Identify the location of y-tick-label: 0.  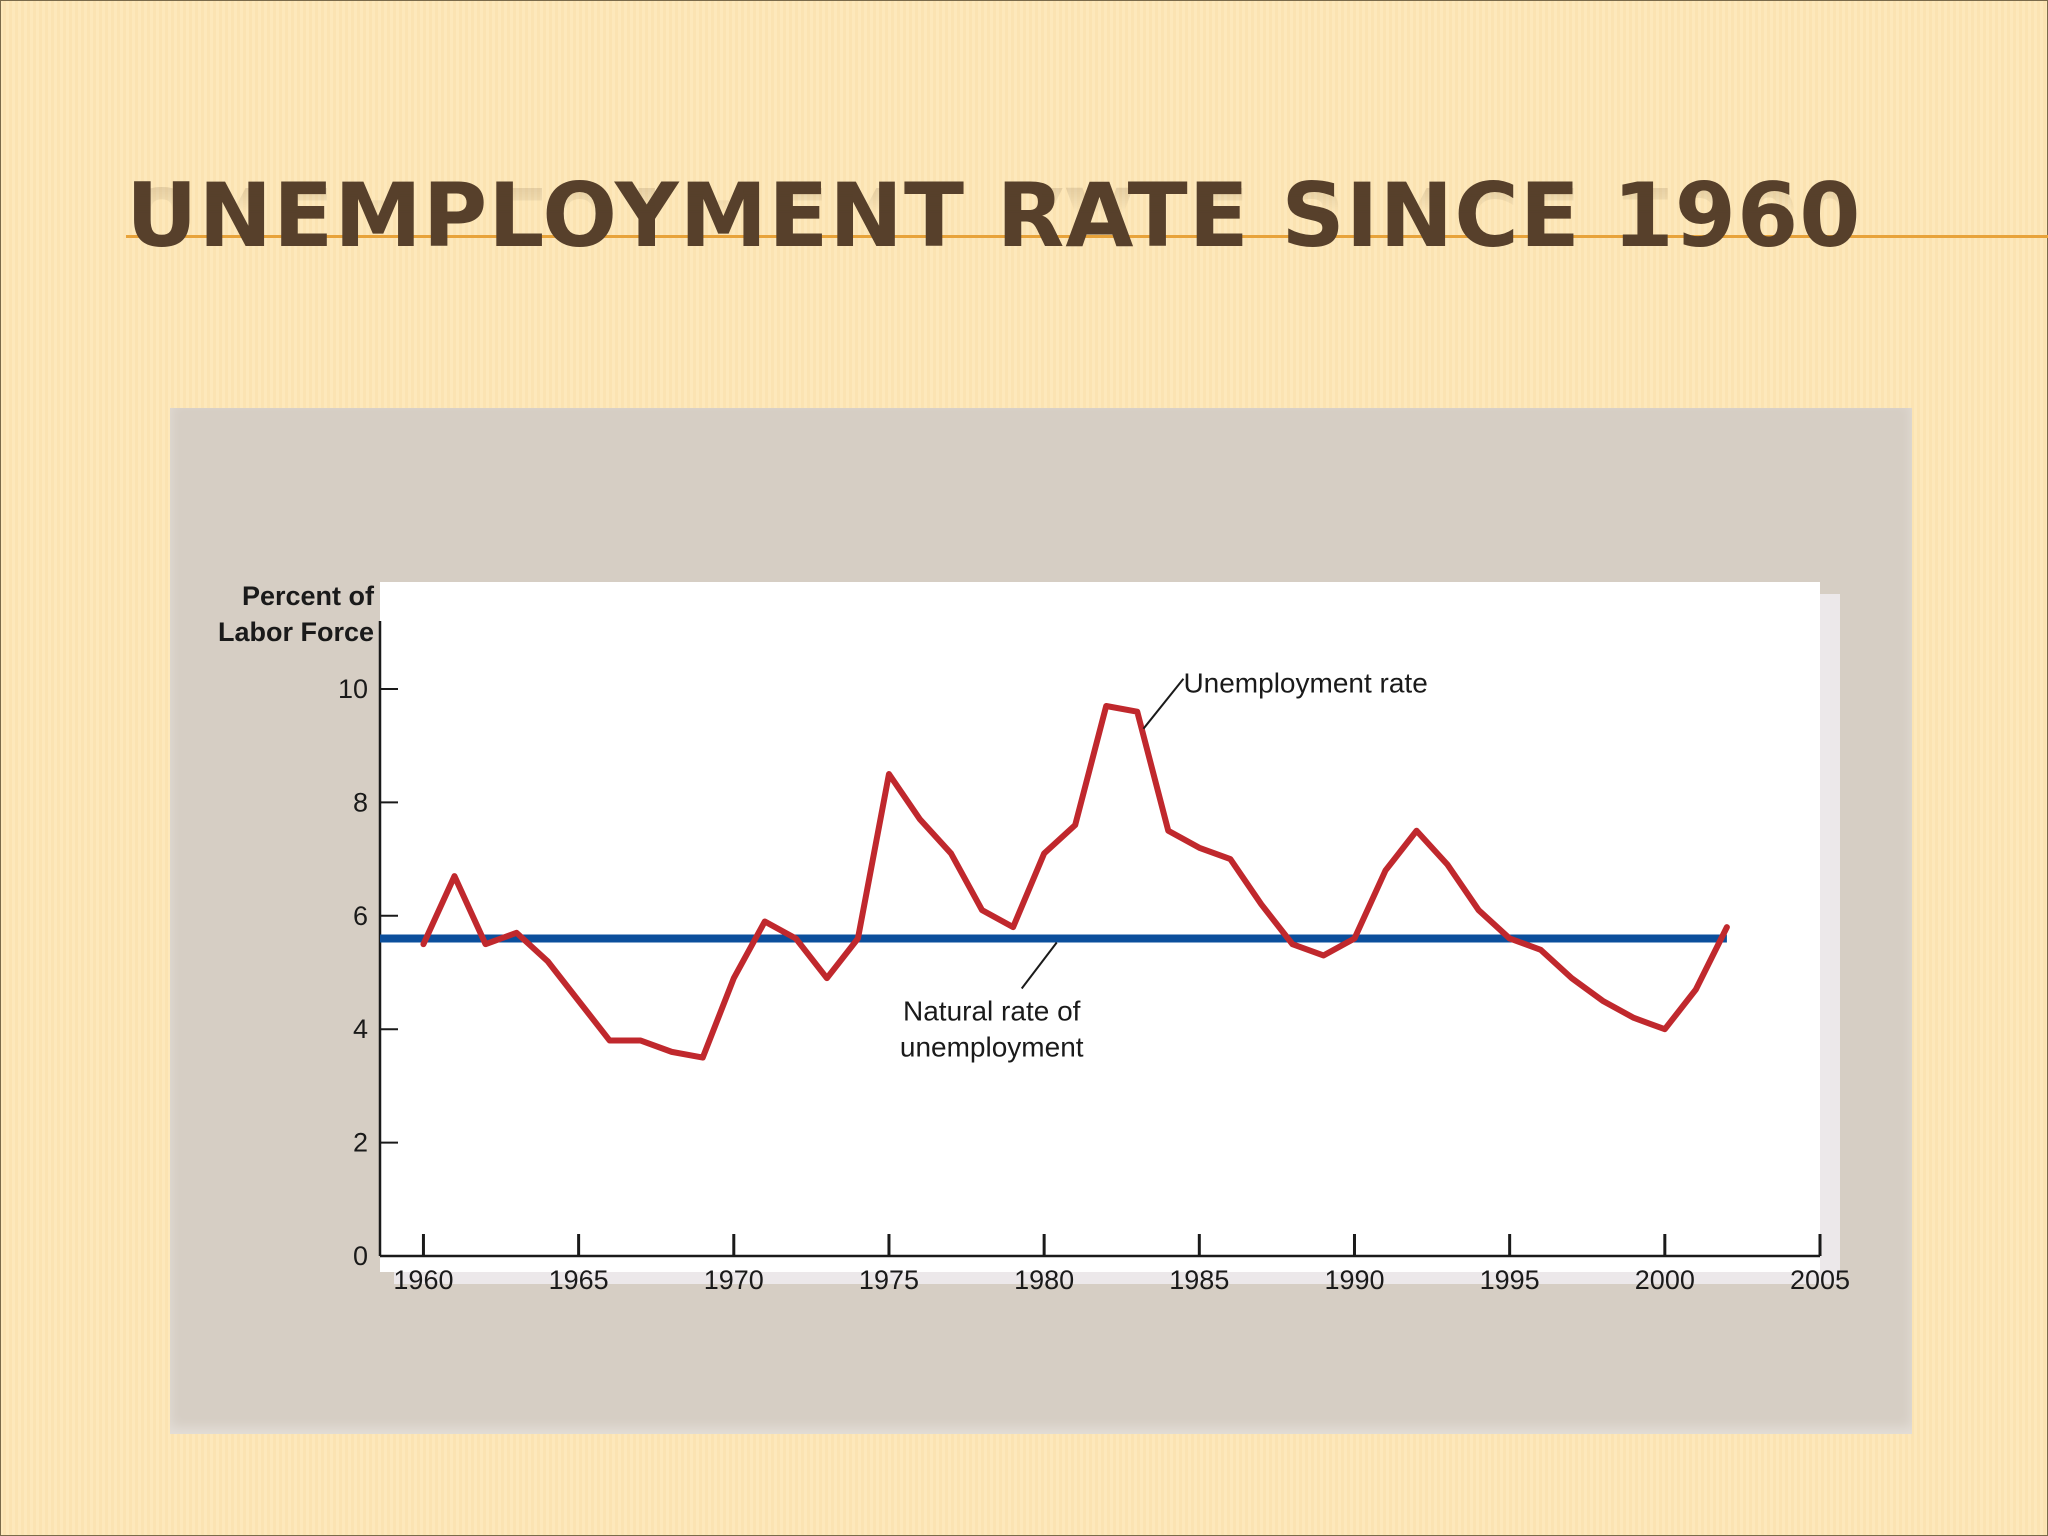
(360, 1256).